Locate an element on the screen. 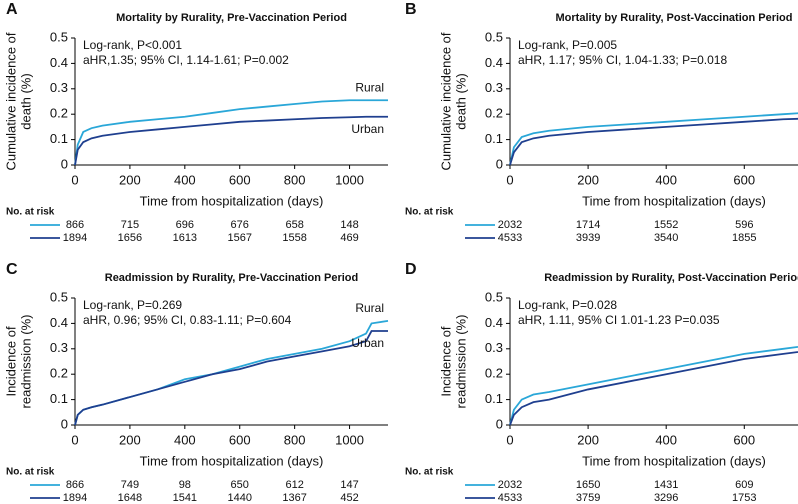 The height and width of the screenshot is (504, 798). risk-count: 1650 is located at coordinates (588, 485).